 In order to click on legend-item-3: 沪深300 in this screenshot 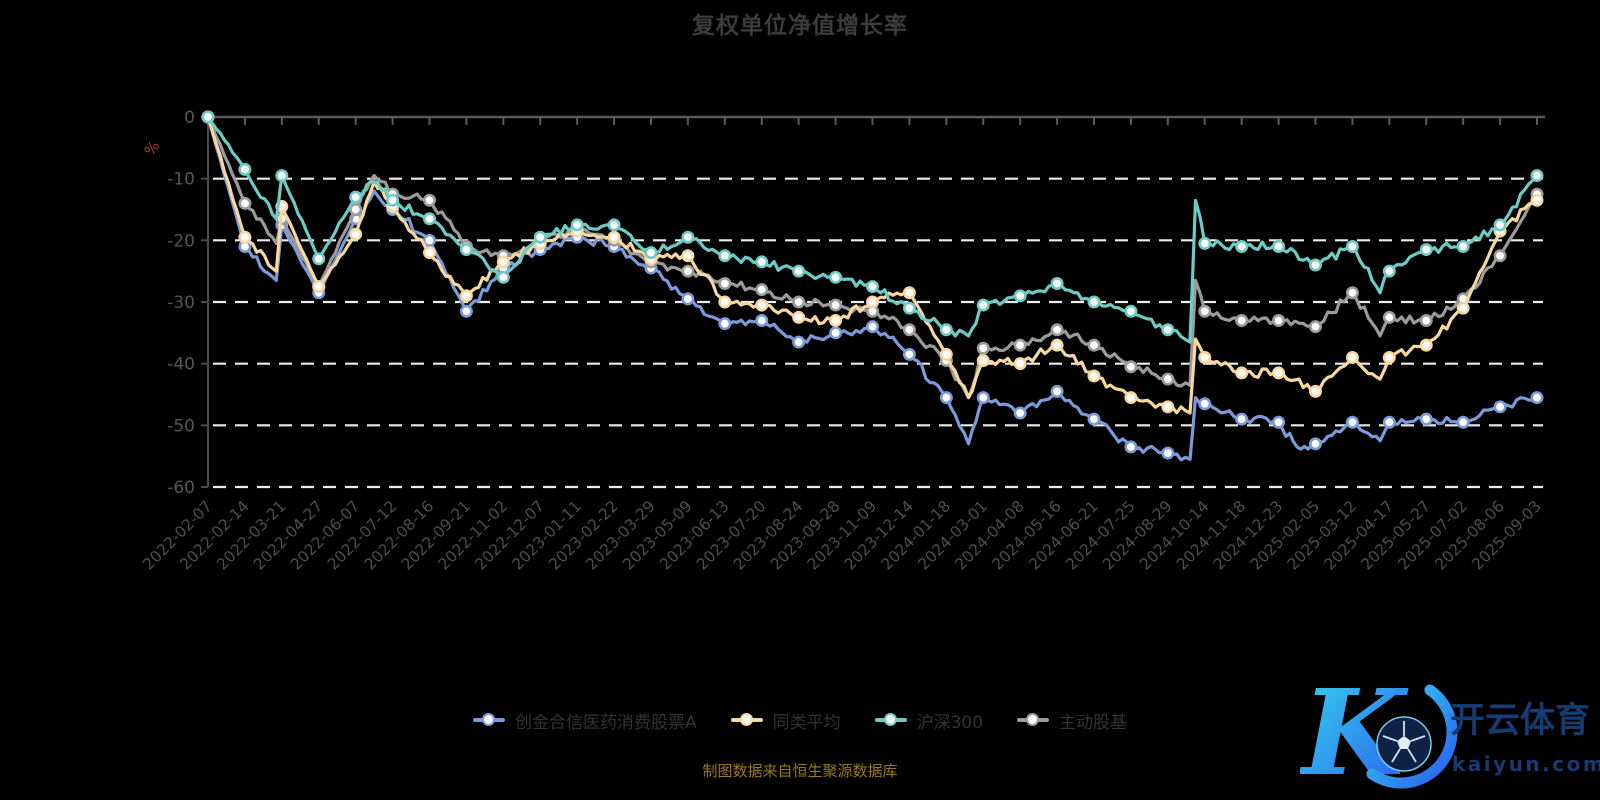, I will do `click(928, 720)`.